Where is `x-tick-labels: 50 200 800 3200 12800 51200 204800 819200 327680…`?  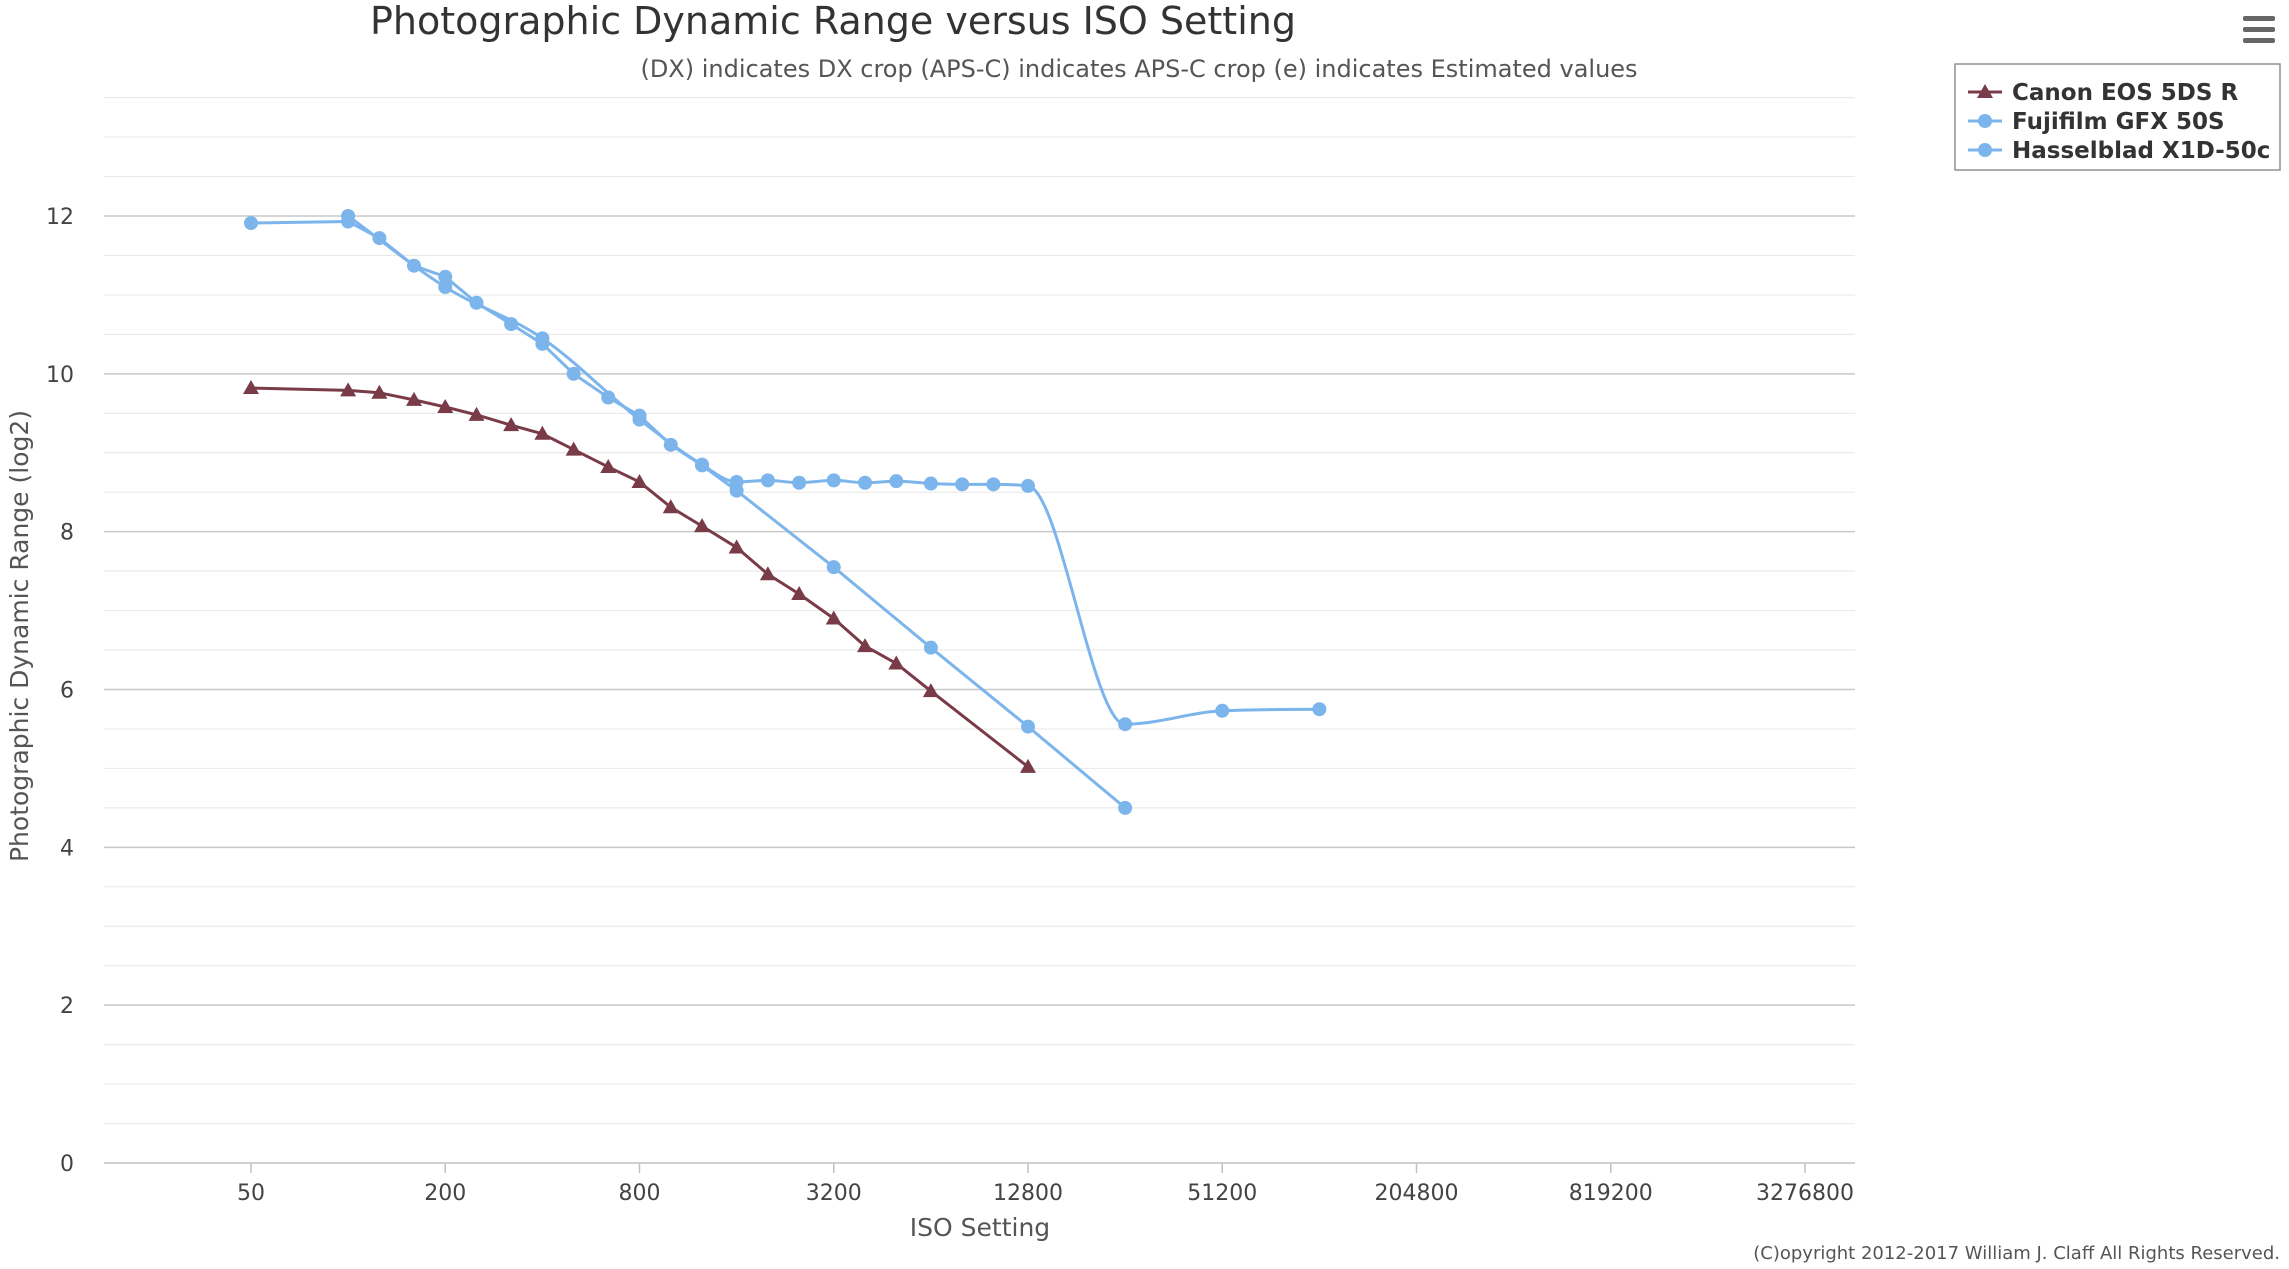
x-tick-labels: 50 200 800 3200 12800 51200 204800 819200 327680… is located at coordinates (1045, 1193).